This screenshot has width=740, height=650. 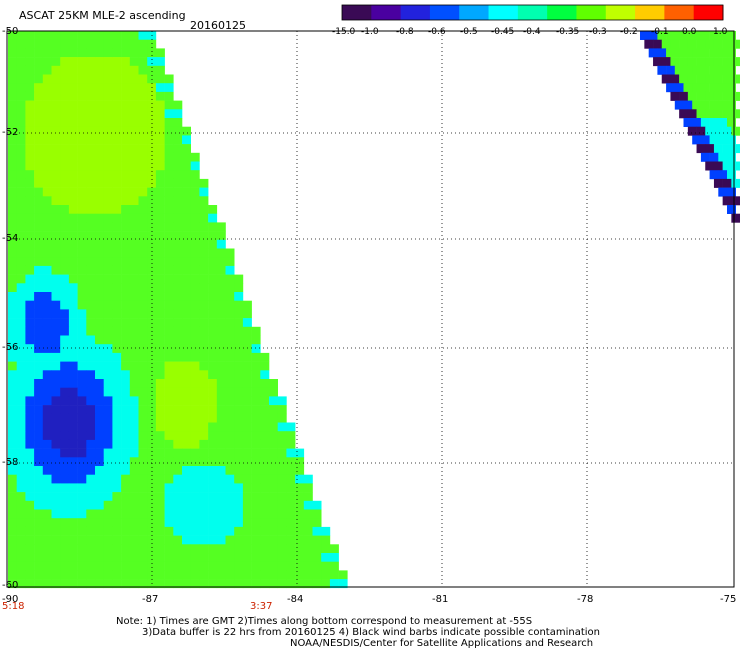 What do you see at coordinates (650, 12) in the screenshot?
I see `colorbar-swatch` at bounding box center [650, 12].